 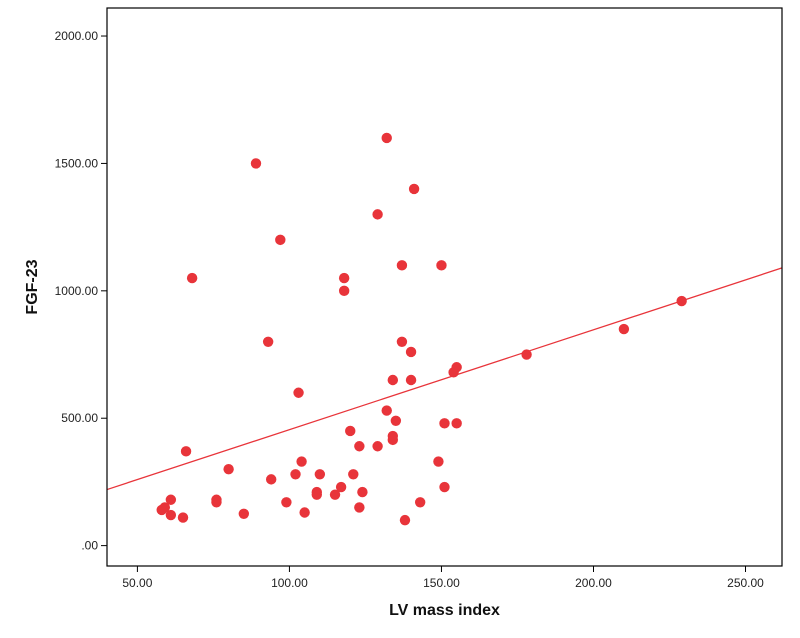 What do you see at coordinates (441, 583) in the screenshot?
I see `x-tick-label: 150.00` at bounding box center [441, 583].